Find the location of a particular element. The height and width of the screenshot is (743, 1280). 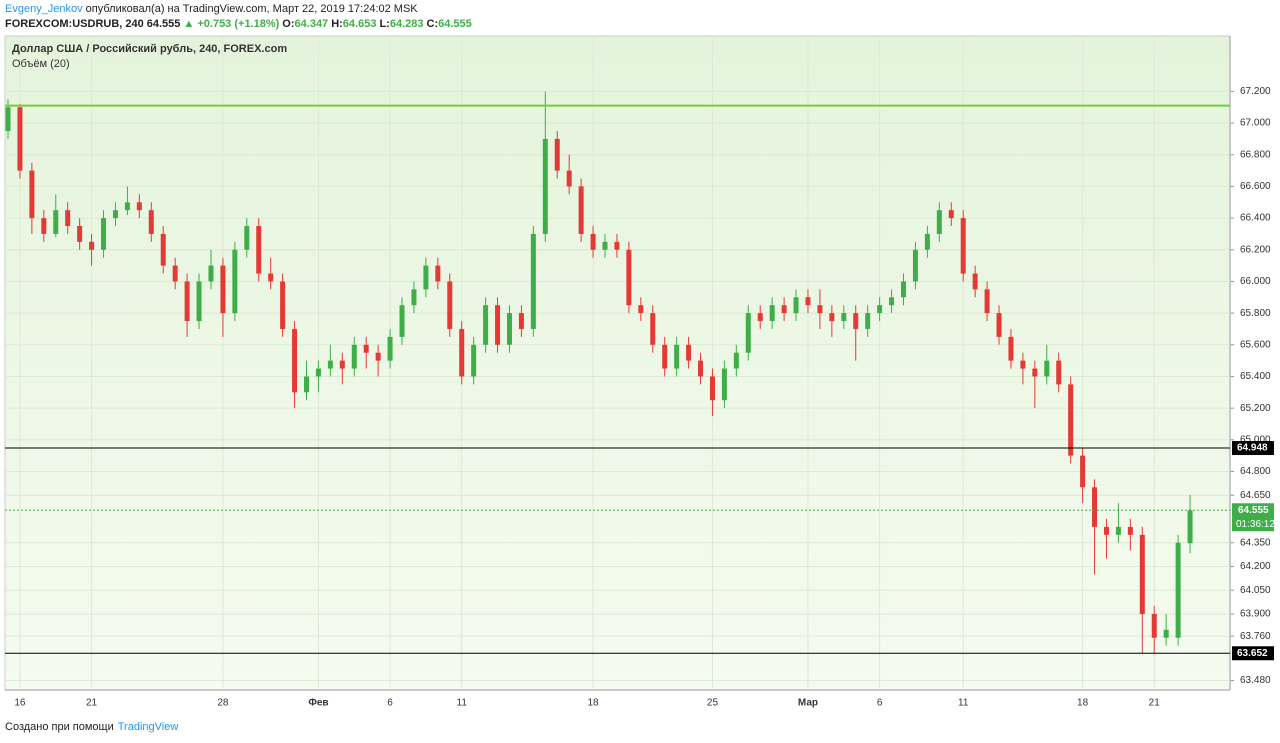

l-label: L: is located at coordinates (384, 24).